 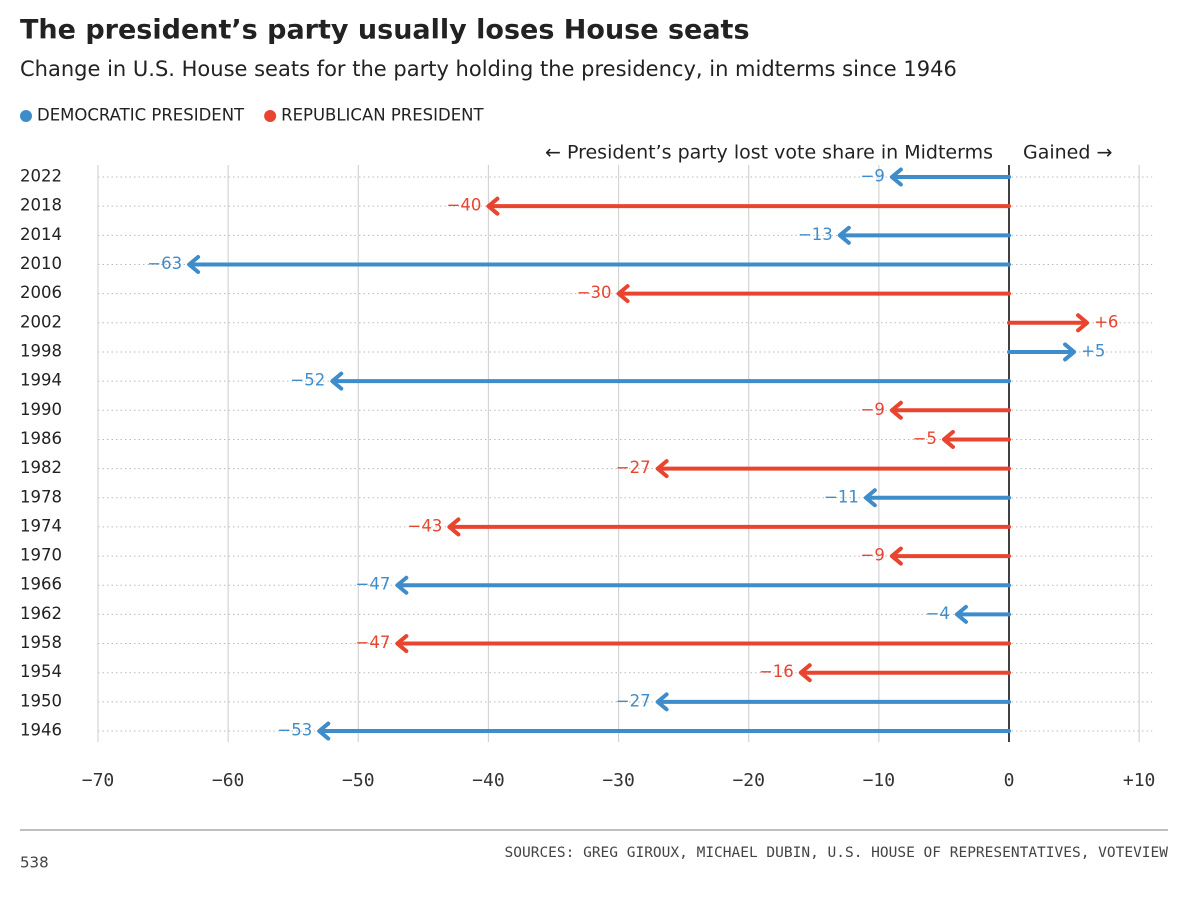 I want to click on legend-label: REPUBLICAN PRESIDENT, so click(x=382, y=115).